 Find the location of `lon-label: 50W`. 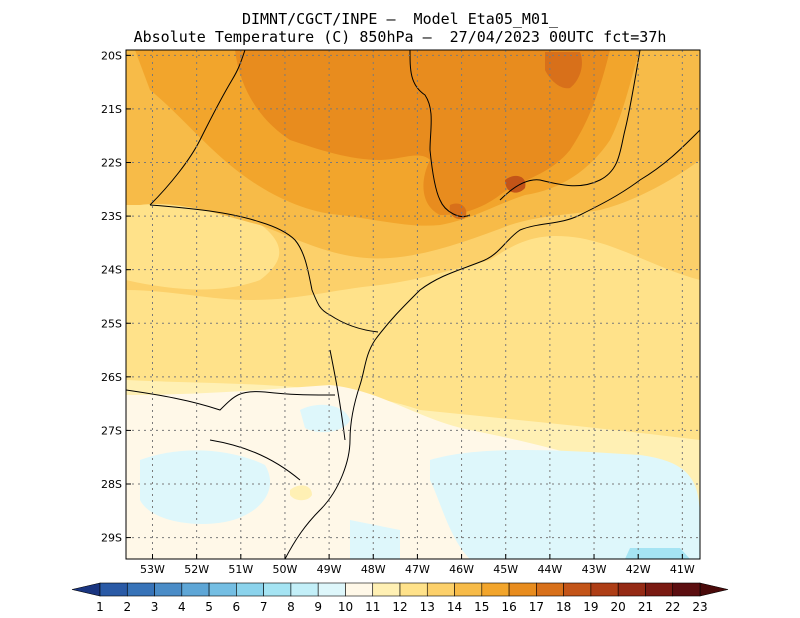

lon-label: 50W is located at coordinates (285, 569).